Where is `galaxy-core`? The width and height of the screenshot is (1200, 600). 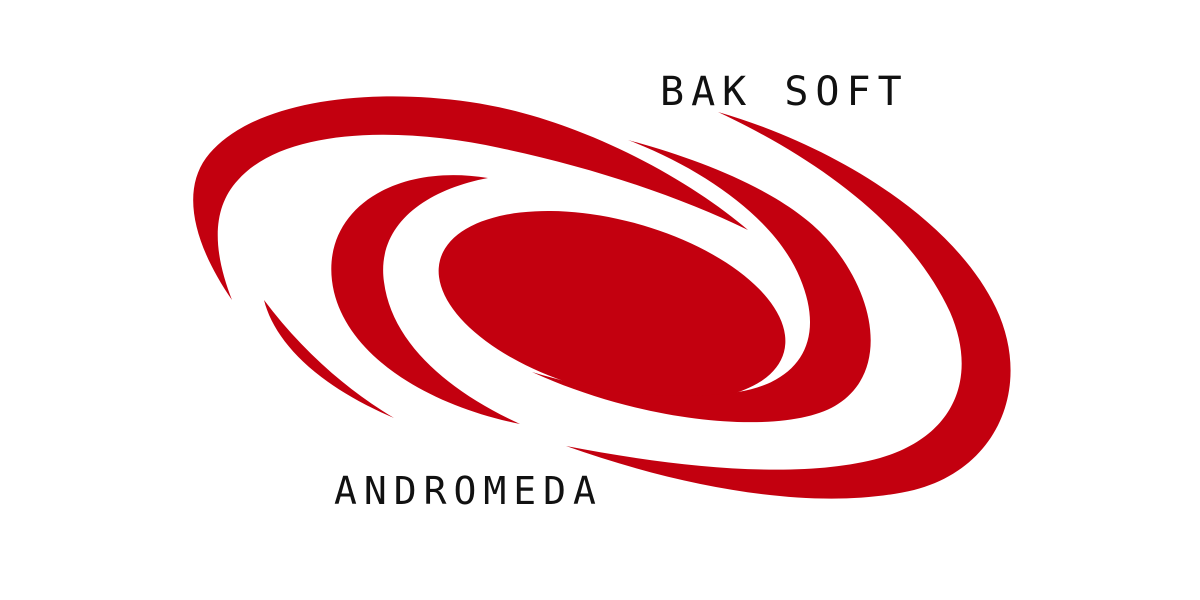 galaxy-core is located at coordinates (612, 306).